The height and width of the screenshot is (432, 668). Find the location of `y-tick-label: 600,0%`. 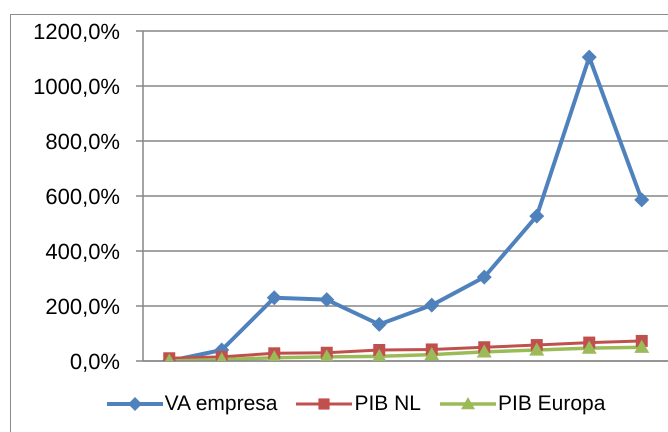

y-tick-label: 600,0% is located at coordinates (82, 196).